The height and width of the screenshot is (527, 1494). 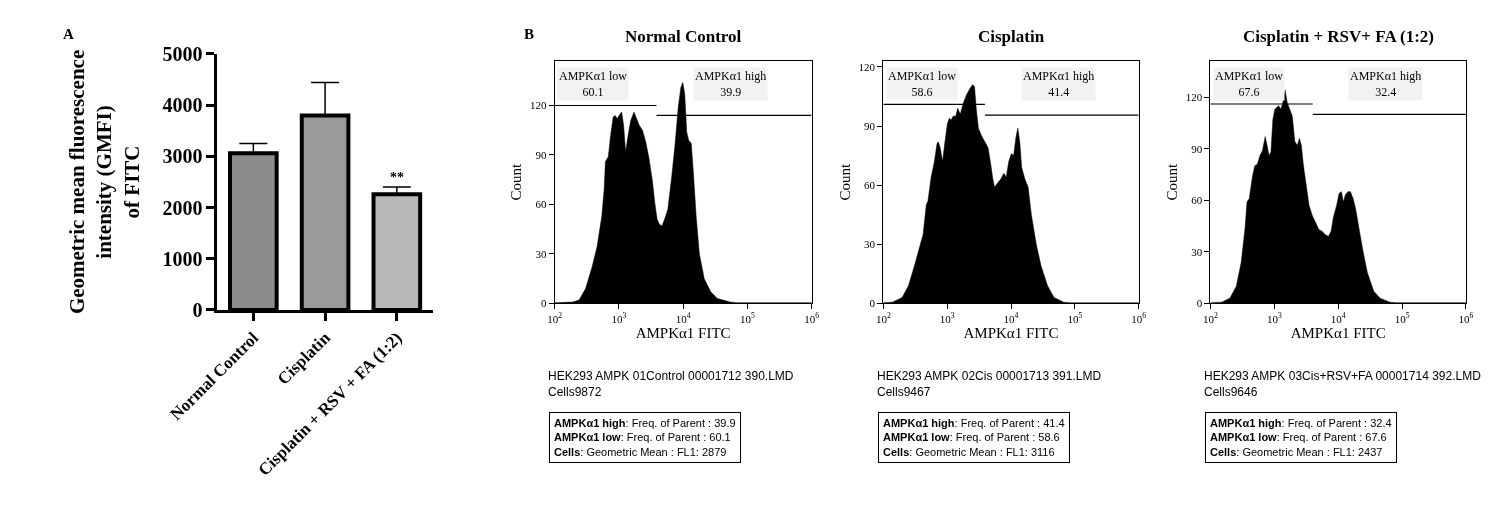 What do you see at coordinates (1249, 84) in the screenshot?
I see `annotation: AMPKα1 low 67.6` at bounding box center [1249, 84].